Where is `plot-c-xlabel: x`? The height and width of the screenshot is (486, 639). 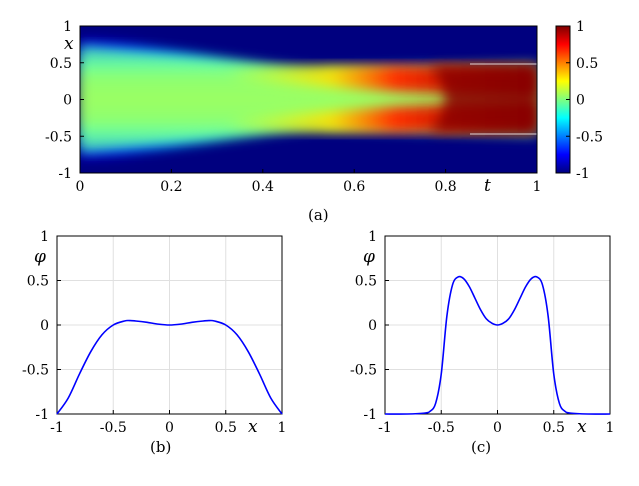
plot-c-xlabel: x is located at coordinates (582, 427).